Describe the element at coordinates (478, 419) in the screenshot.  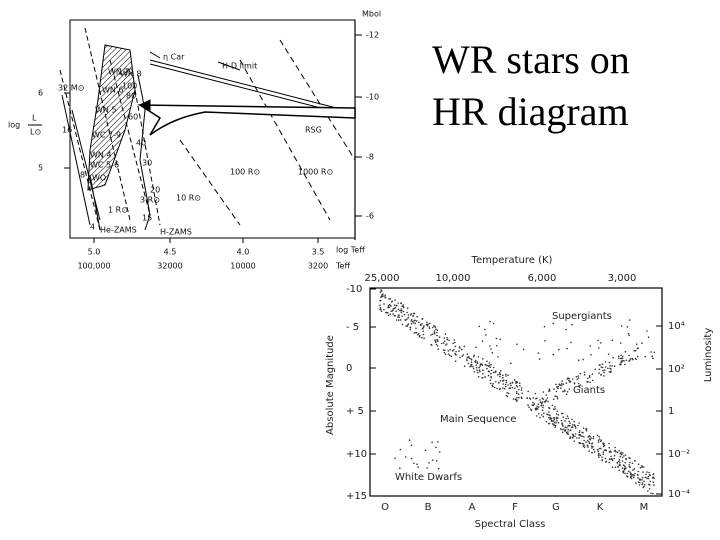
I see `region-label: Main Sequence` at that location.